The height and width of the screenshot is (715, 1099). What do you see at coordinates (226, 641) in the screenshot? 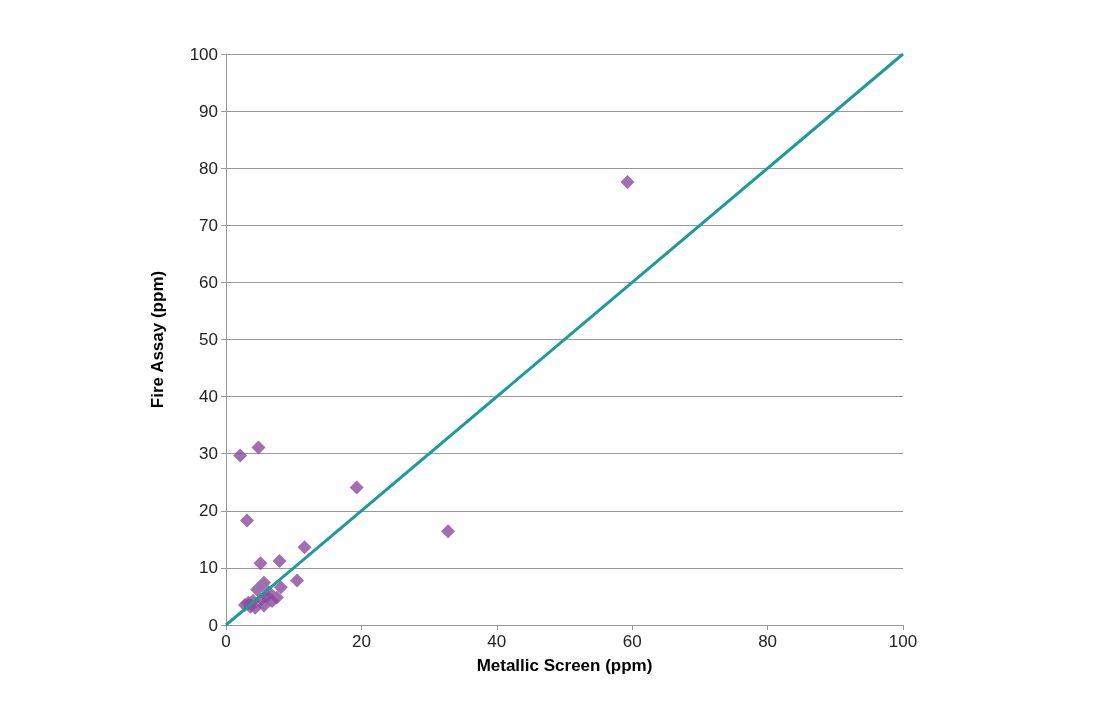
I see `x-tick-label: 0` at bounding box center [226, 641].